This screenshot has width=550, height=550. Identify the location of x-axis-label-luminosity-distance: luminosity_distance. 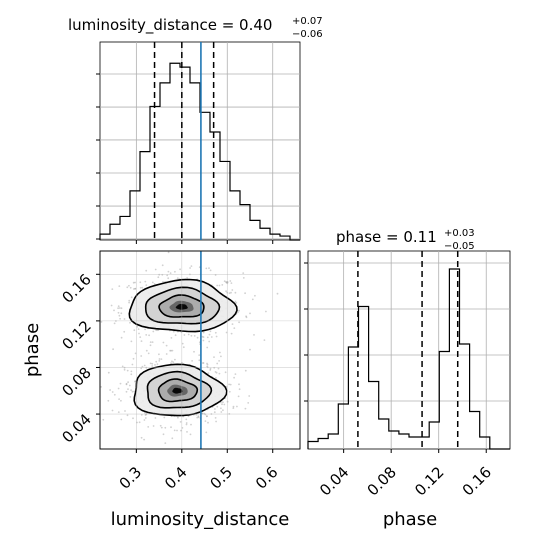
(200, 519).